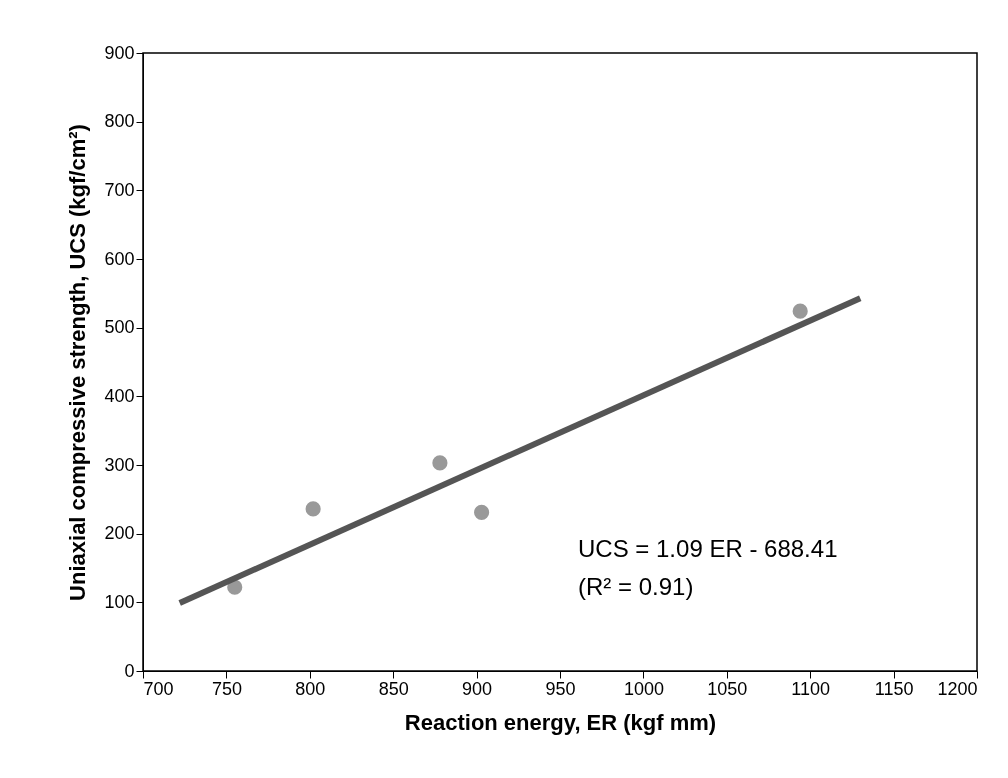  Describe the element at coordinates (727, 688) in the screenshot. I see `x-tick-label: 1050` at that location.